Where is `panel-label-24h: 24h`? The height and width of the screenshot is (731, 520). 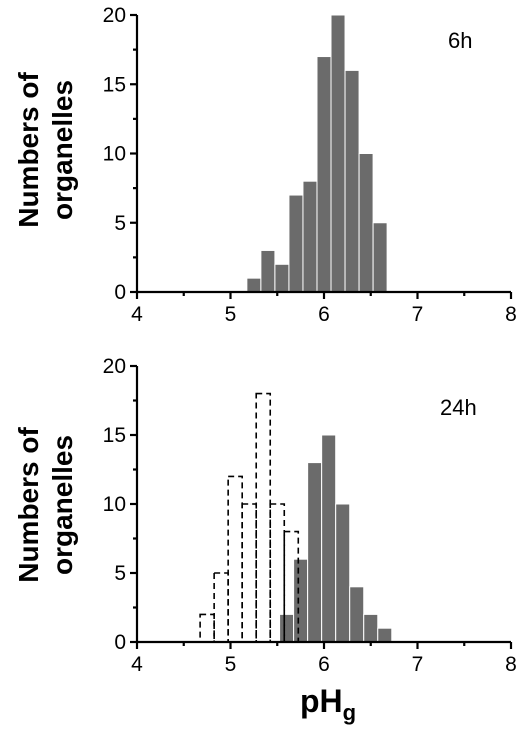 panel-label-24h: 24h is located at coordinates (458, 407).